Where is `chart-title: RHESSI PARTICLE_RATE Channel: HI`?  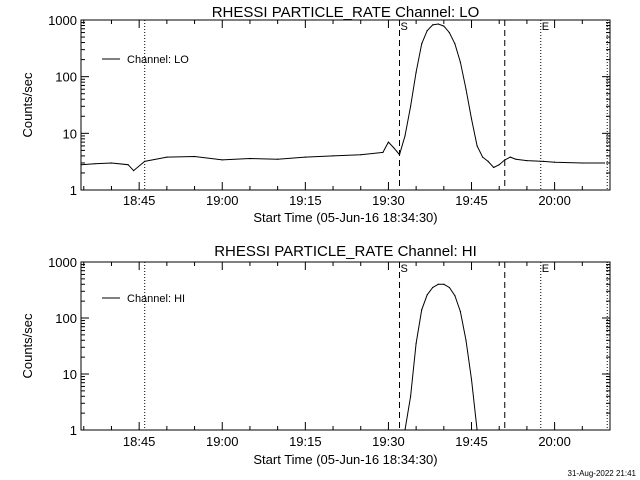 chart-title: RHESSI PARTICLE_RATE Channel: HI is located at coordinates (345, 251).